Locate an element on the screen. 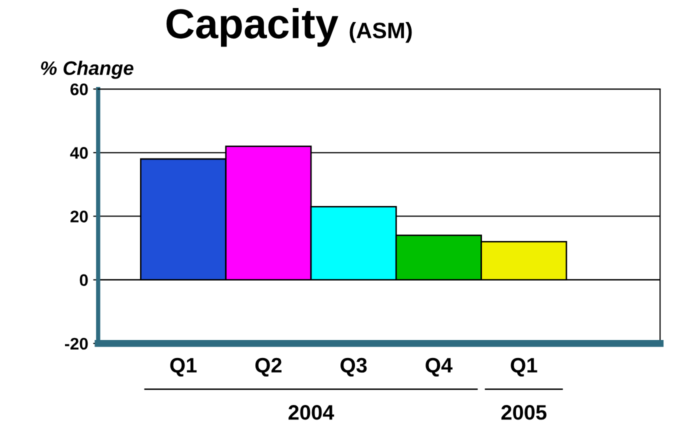 The height and width of the screenshot is (424, 677). y-tick-label: 20 is located at coordinates (79, 216).